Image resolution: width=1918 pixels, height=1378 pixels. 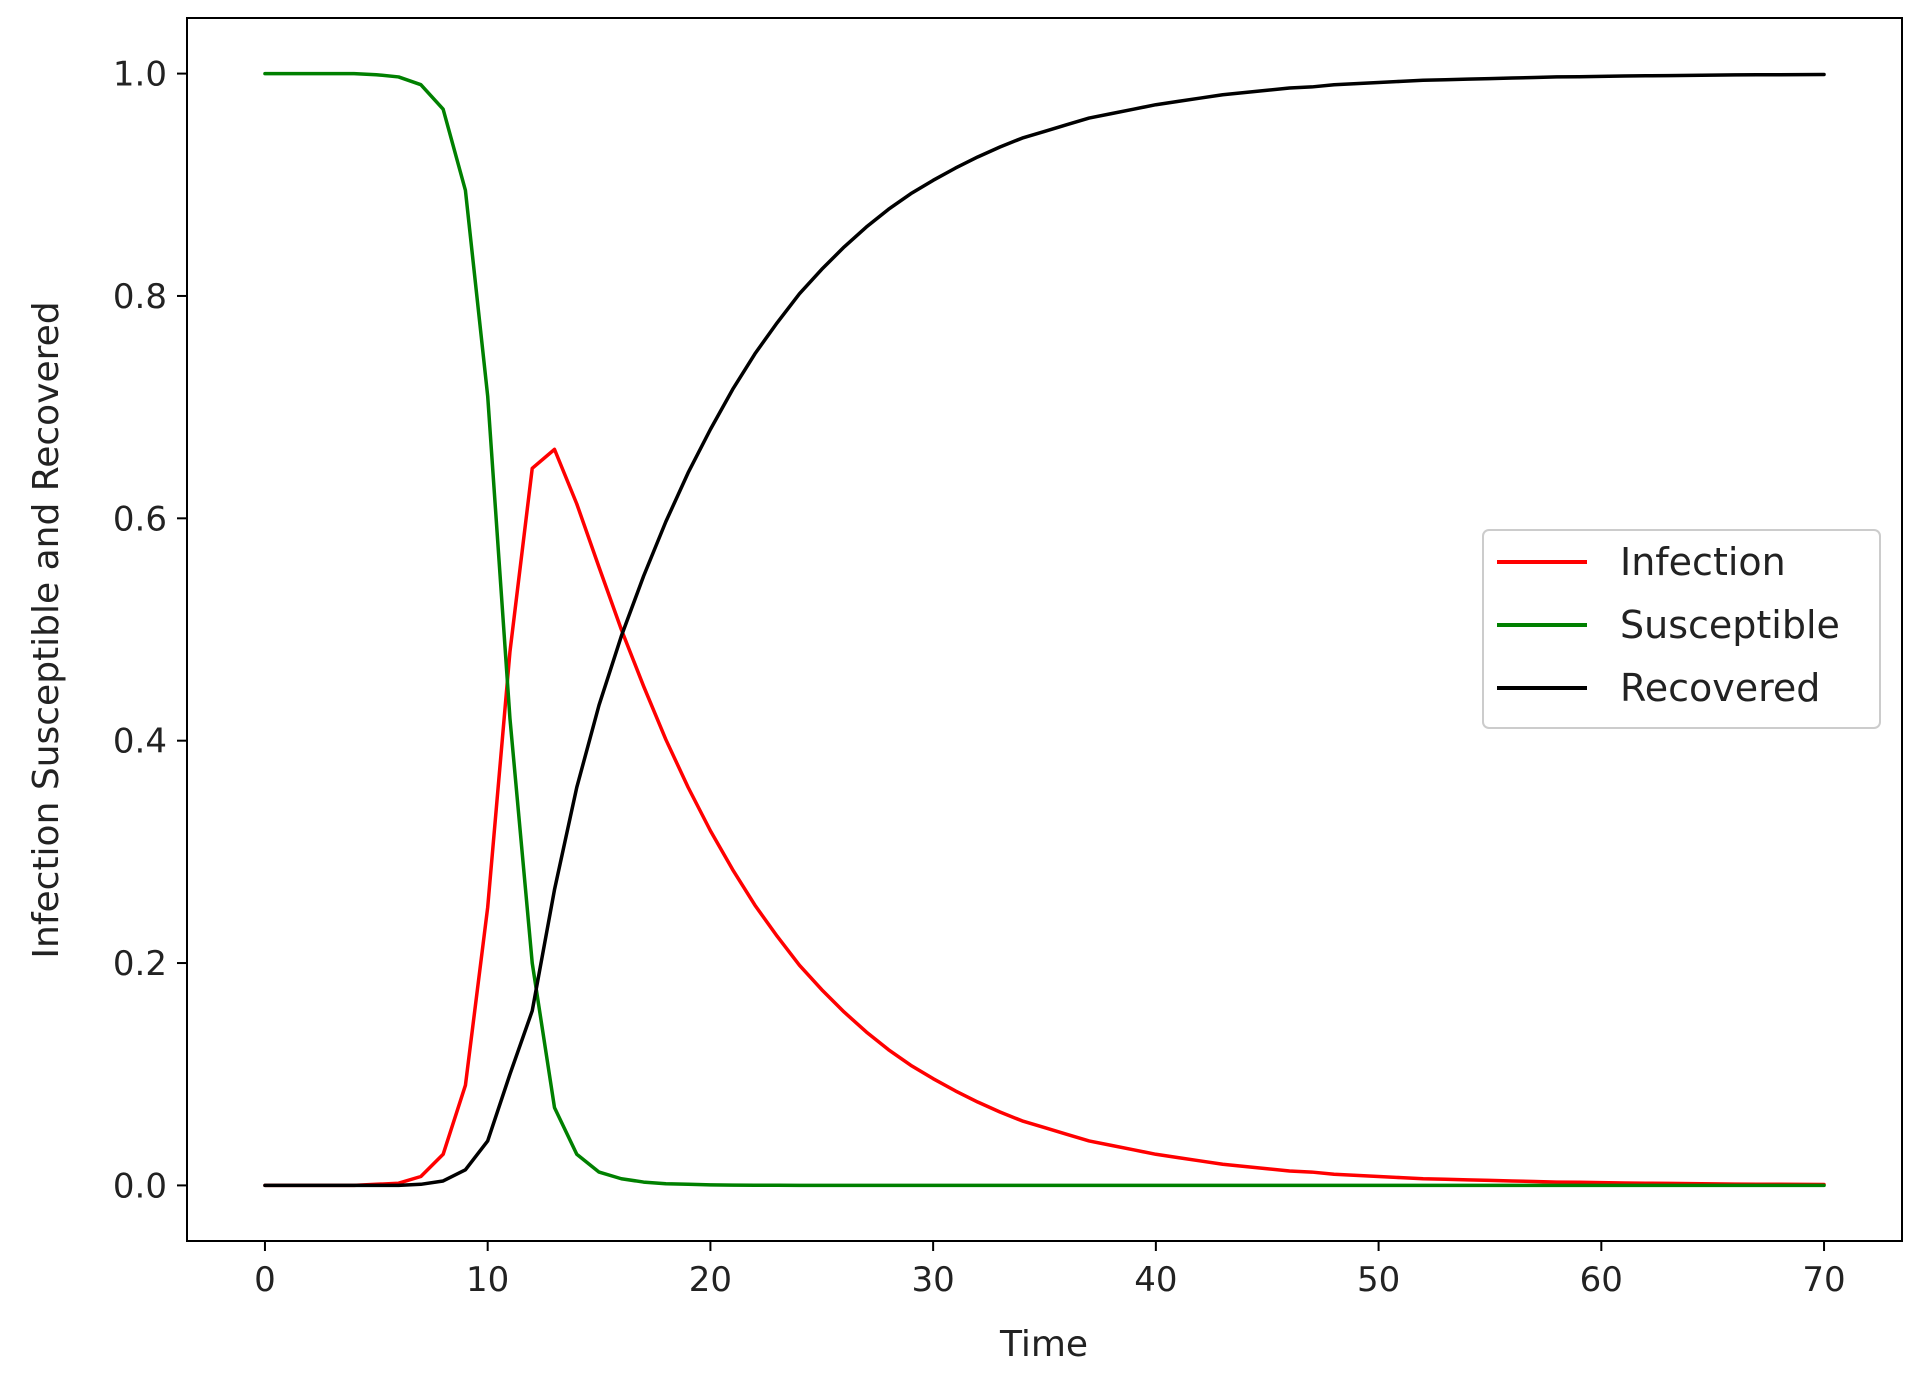 What do you see at coordinates (1050, 1270) in the screenshot?
I see `x-axis: 0 10 20 30 40 50 60 70` at bounding box center [1050, 1270].